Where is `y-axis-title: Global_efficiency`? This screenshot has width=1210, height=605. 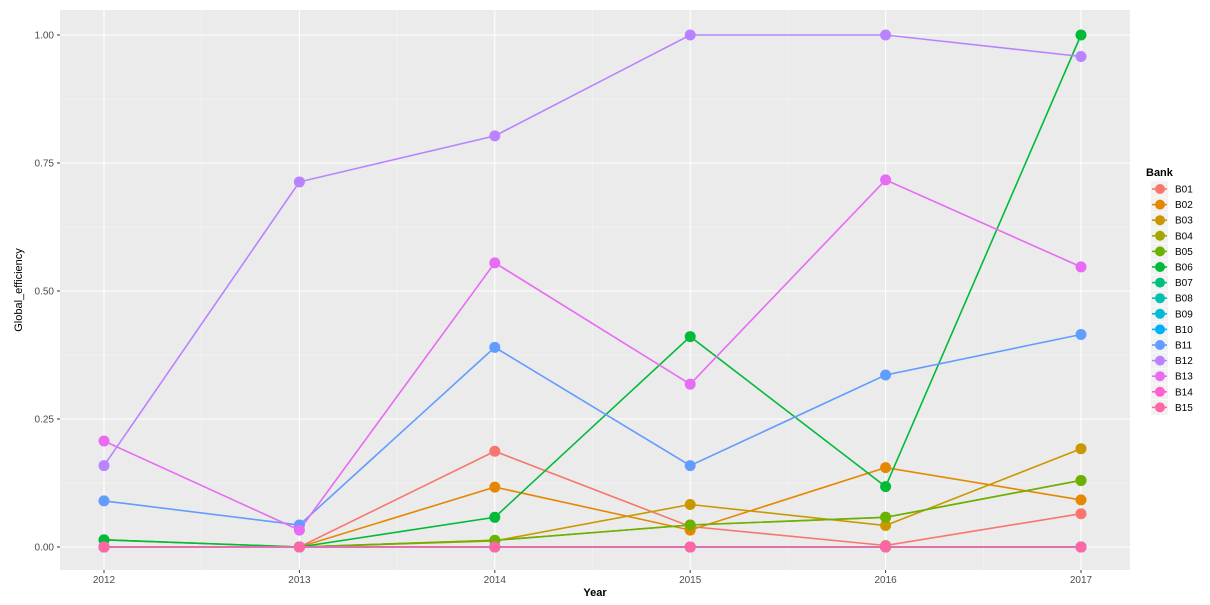
y-axis-title: Global_efficiency is located at coordinates (19, 290).